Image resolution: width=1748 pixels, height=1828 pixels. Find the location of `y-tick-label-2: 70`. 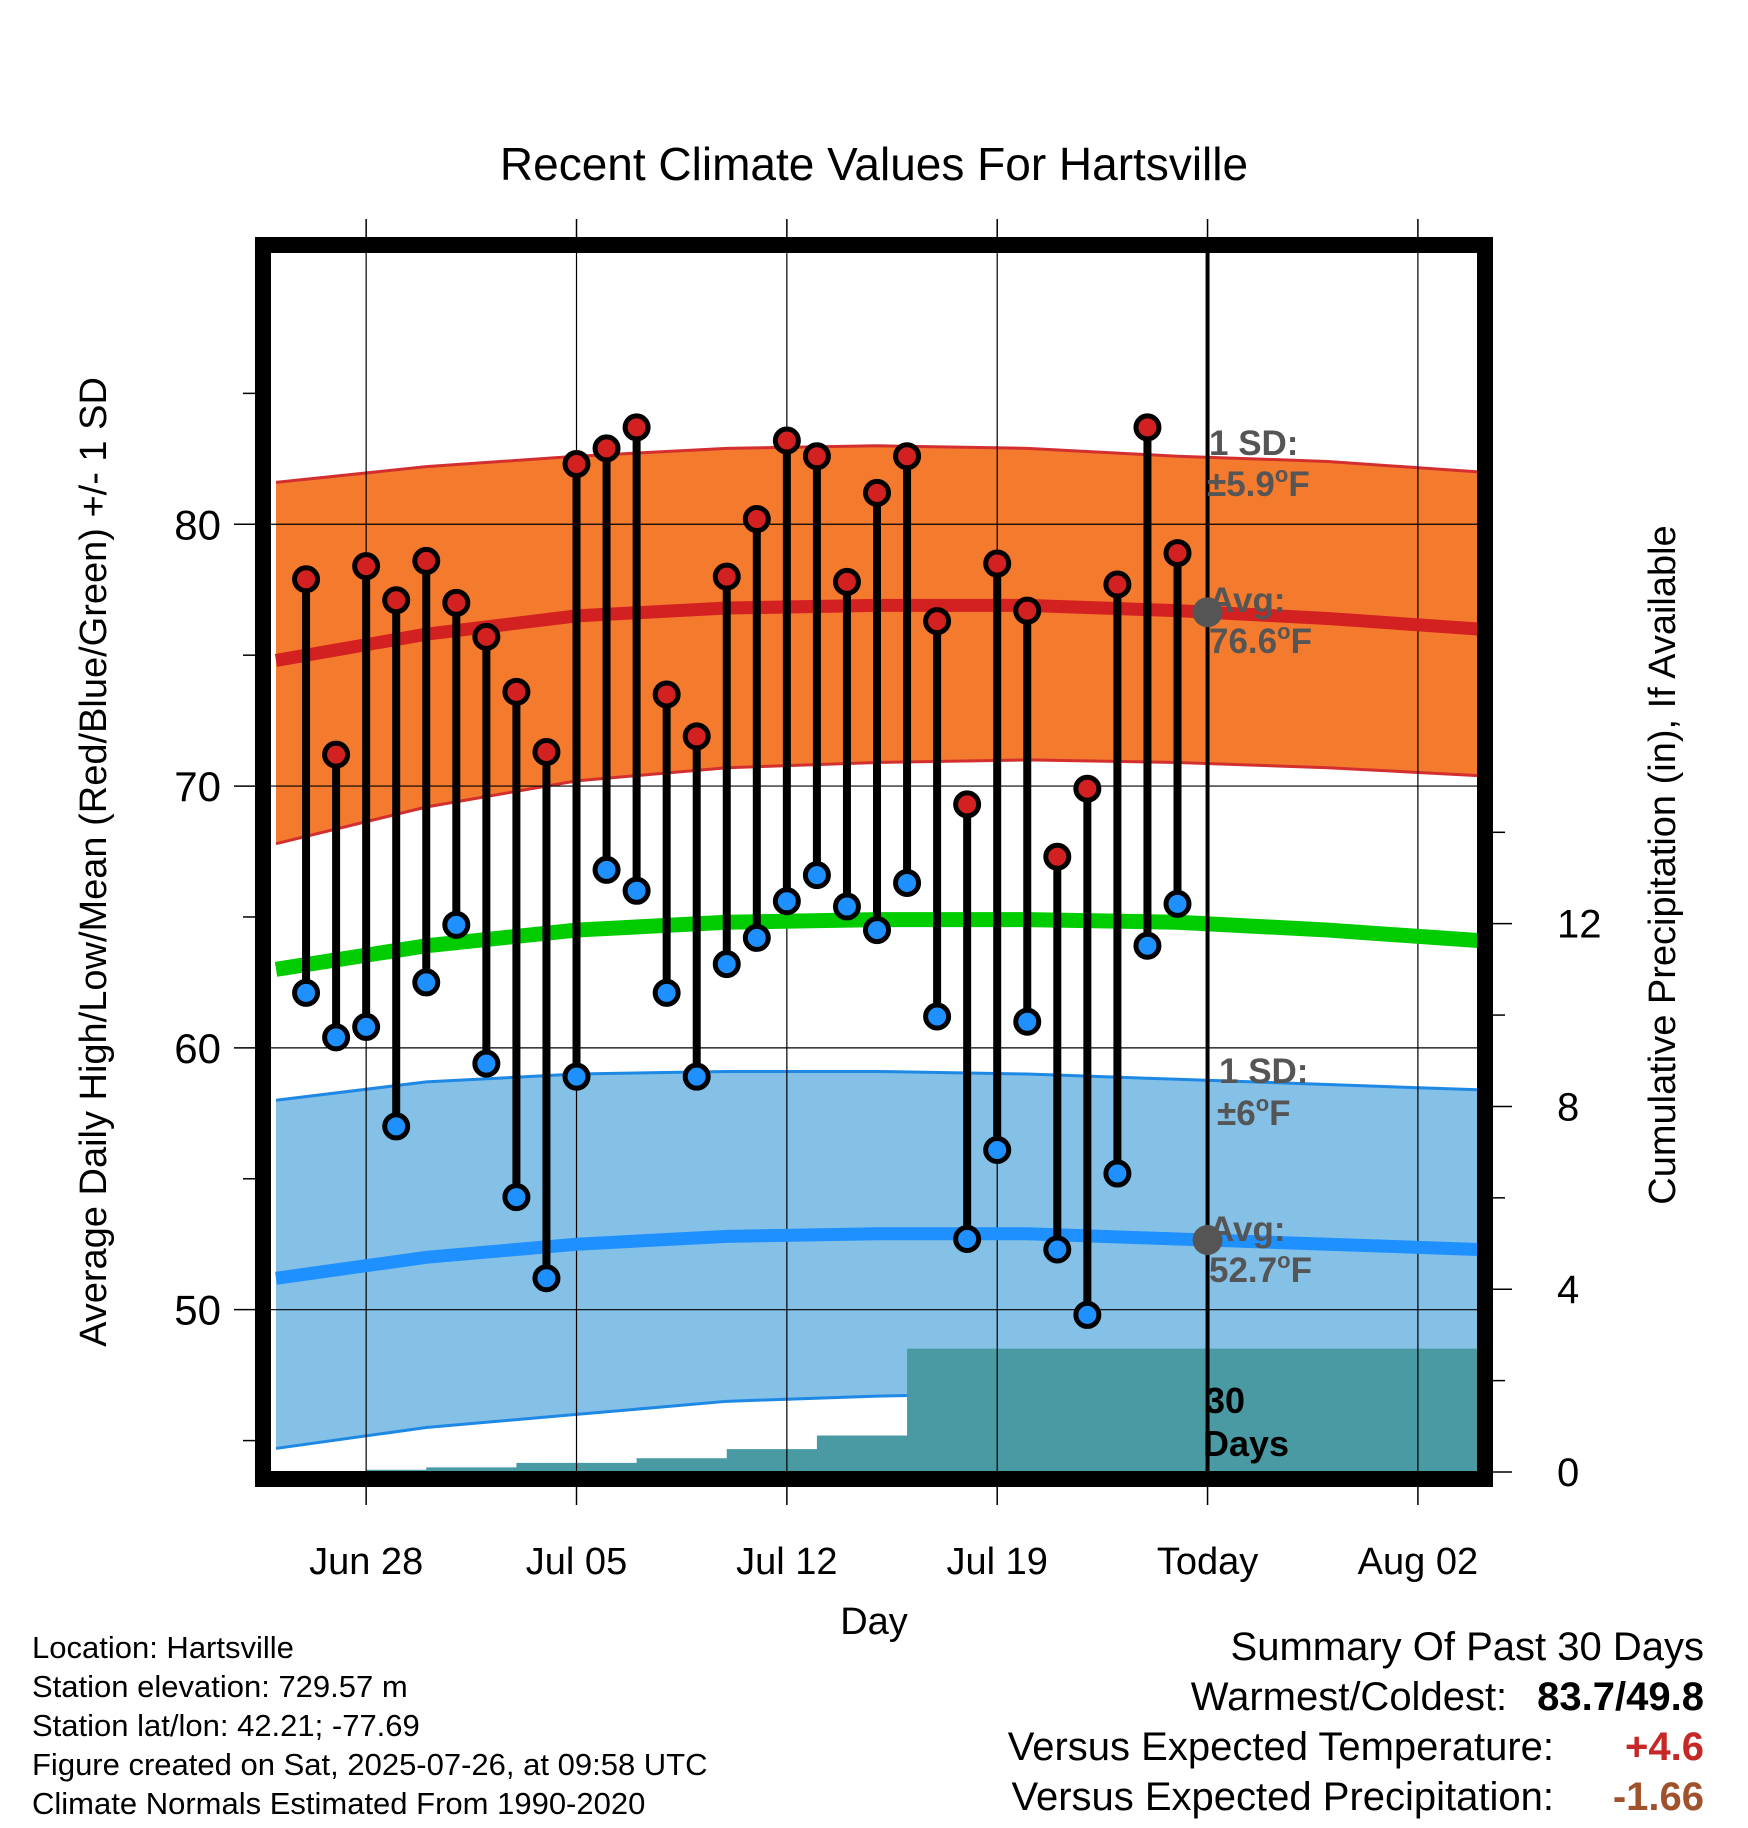

y-tick-label-2: 70 is located at coordinates (197, 786).